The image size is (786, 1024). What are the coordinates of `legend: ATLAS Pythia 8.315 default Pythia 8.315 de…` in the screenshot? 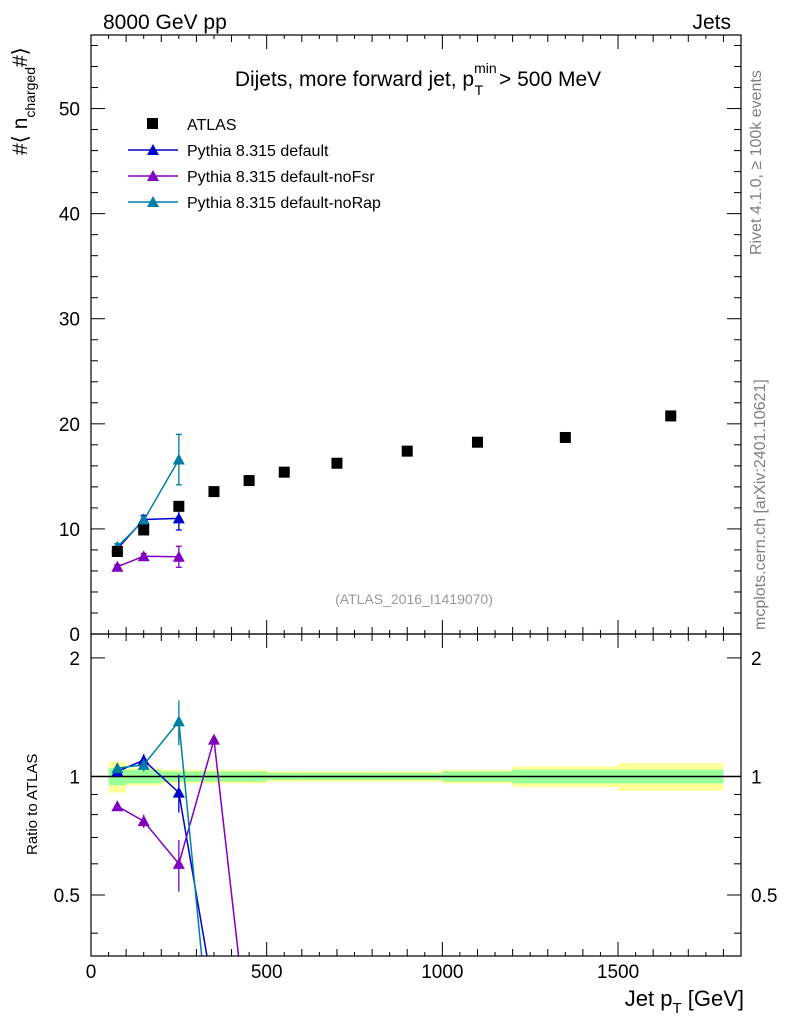 It's located at (254, 164).